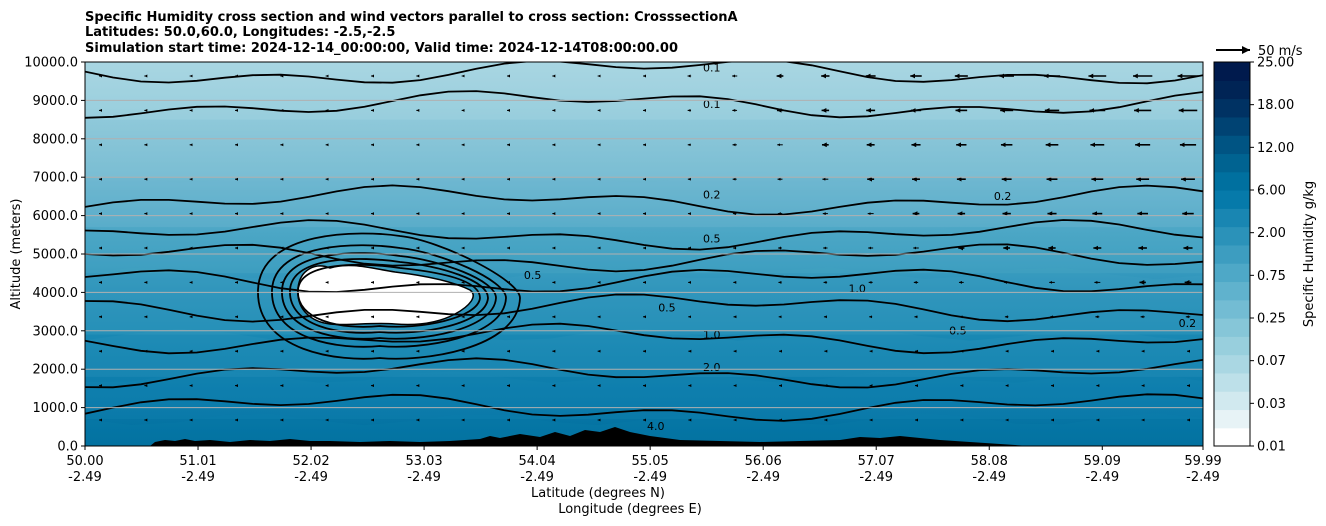 This screenshot has width=1326, height=526. I want to click on colorbar-tick-label: 0.75, so click(1271, 276).